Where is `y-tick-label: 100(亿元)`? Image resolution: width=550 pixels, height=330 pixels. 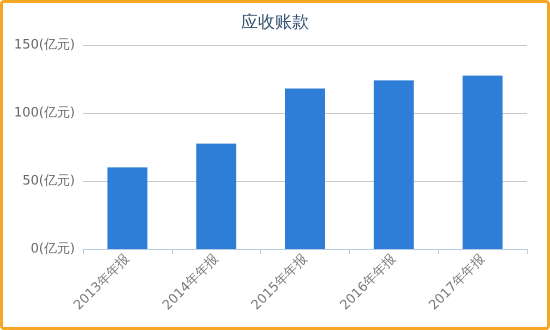 y-tick-label: 100(亿元) is located at coordinates (44, 113).